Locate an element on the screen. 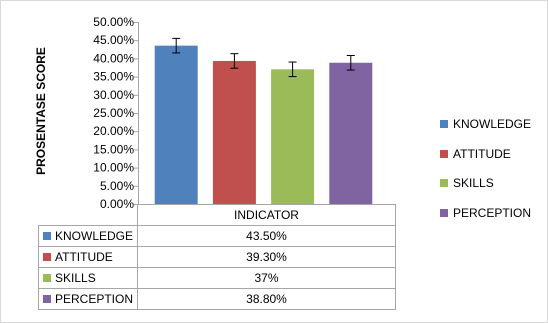 Image resolution: width=548 pixels, height=323 pixels. legend-item-perception: PERCEPTION is located at coordinates (485, 221).